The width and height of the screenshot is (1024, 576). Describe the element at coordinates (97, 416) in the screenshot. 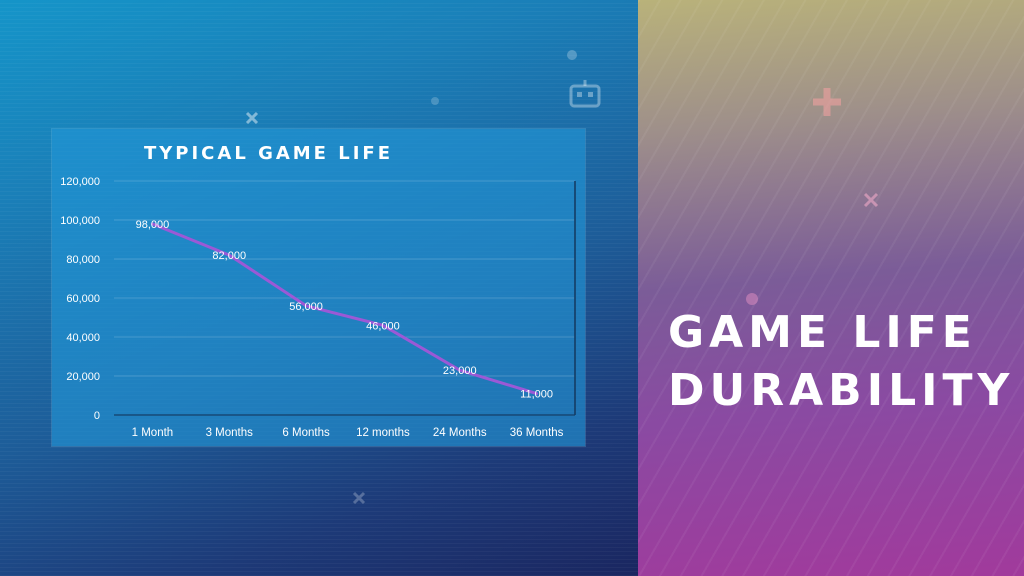

I see `y-tick-label: 0` at that location.